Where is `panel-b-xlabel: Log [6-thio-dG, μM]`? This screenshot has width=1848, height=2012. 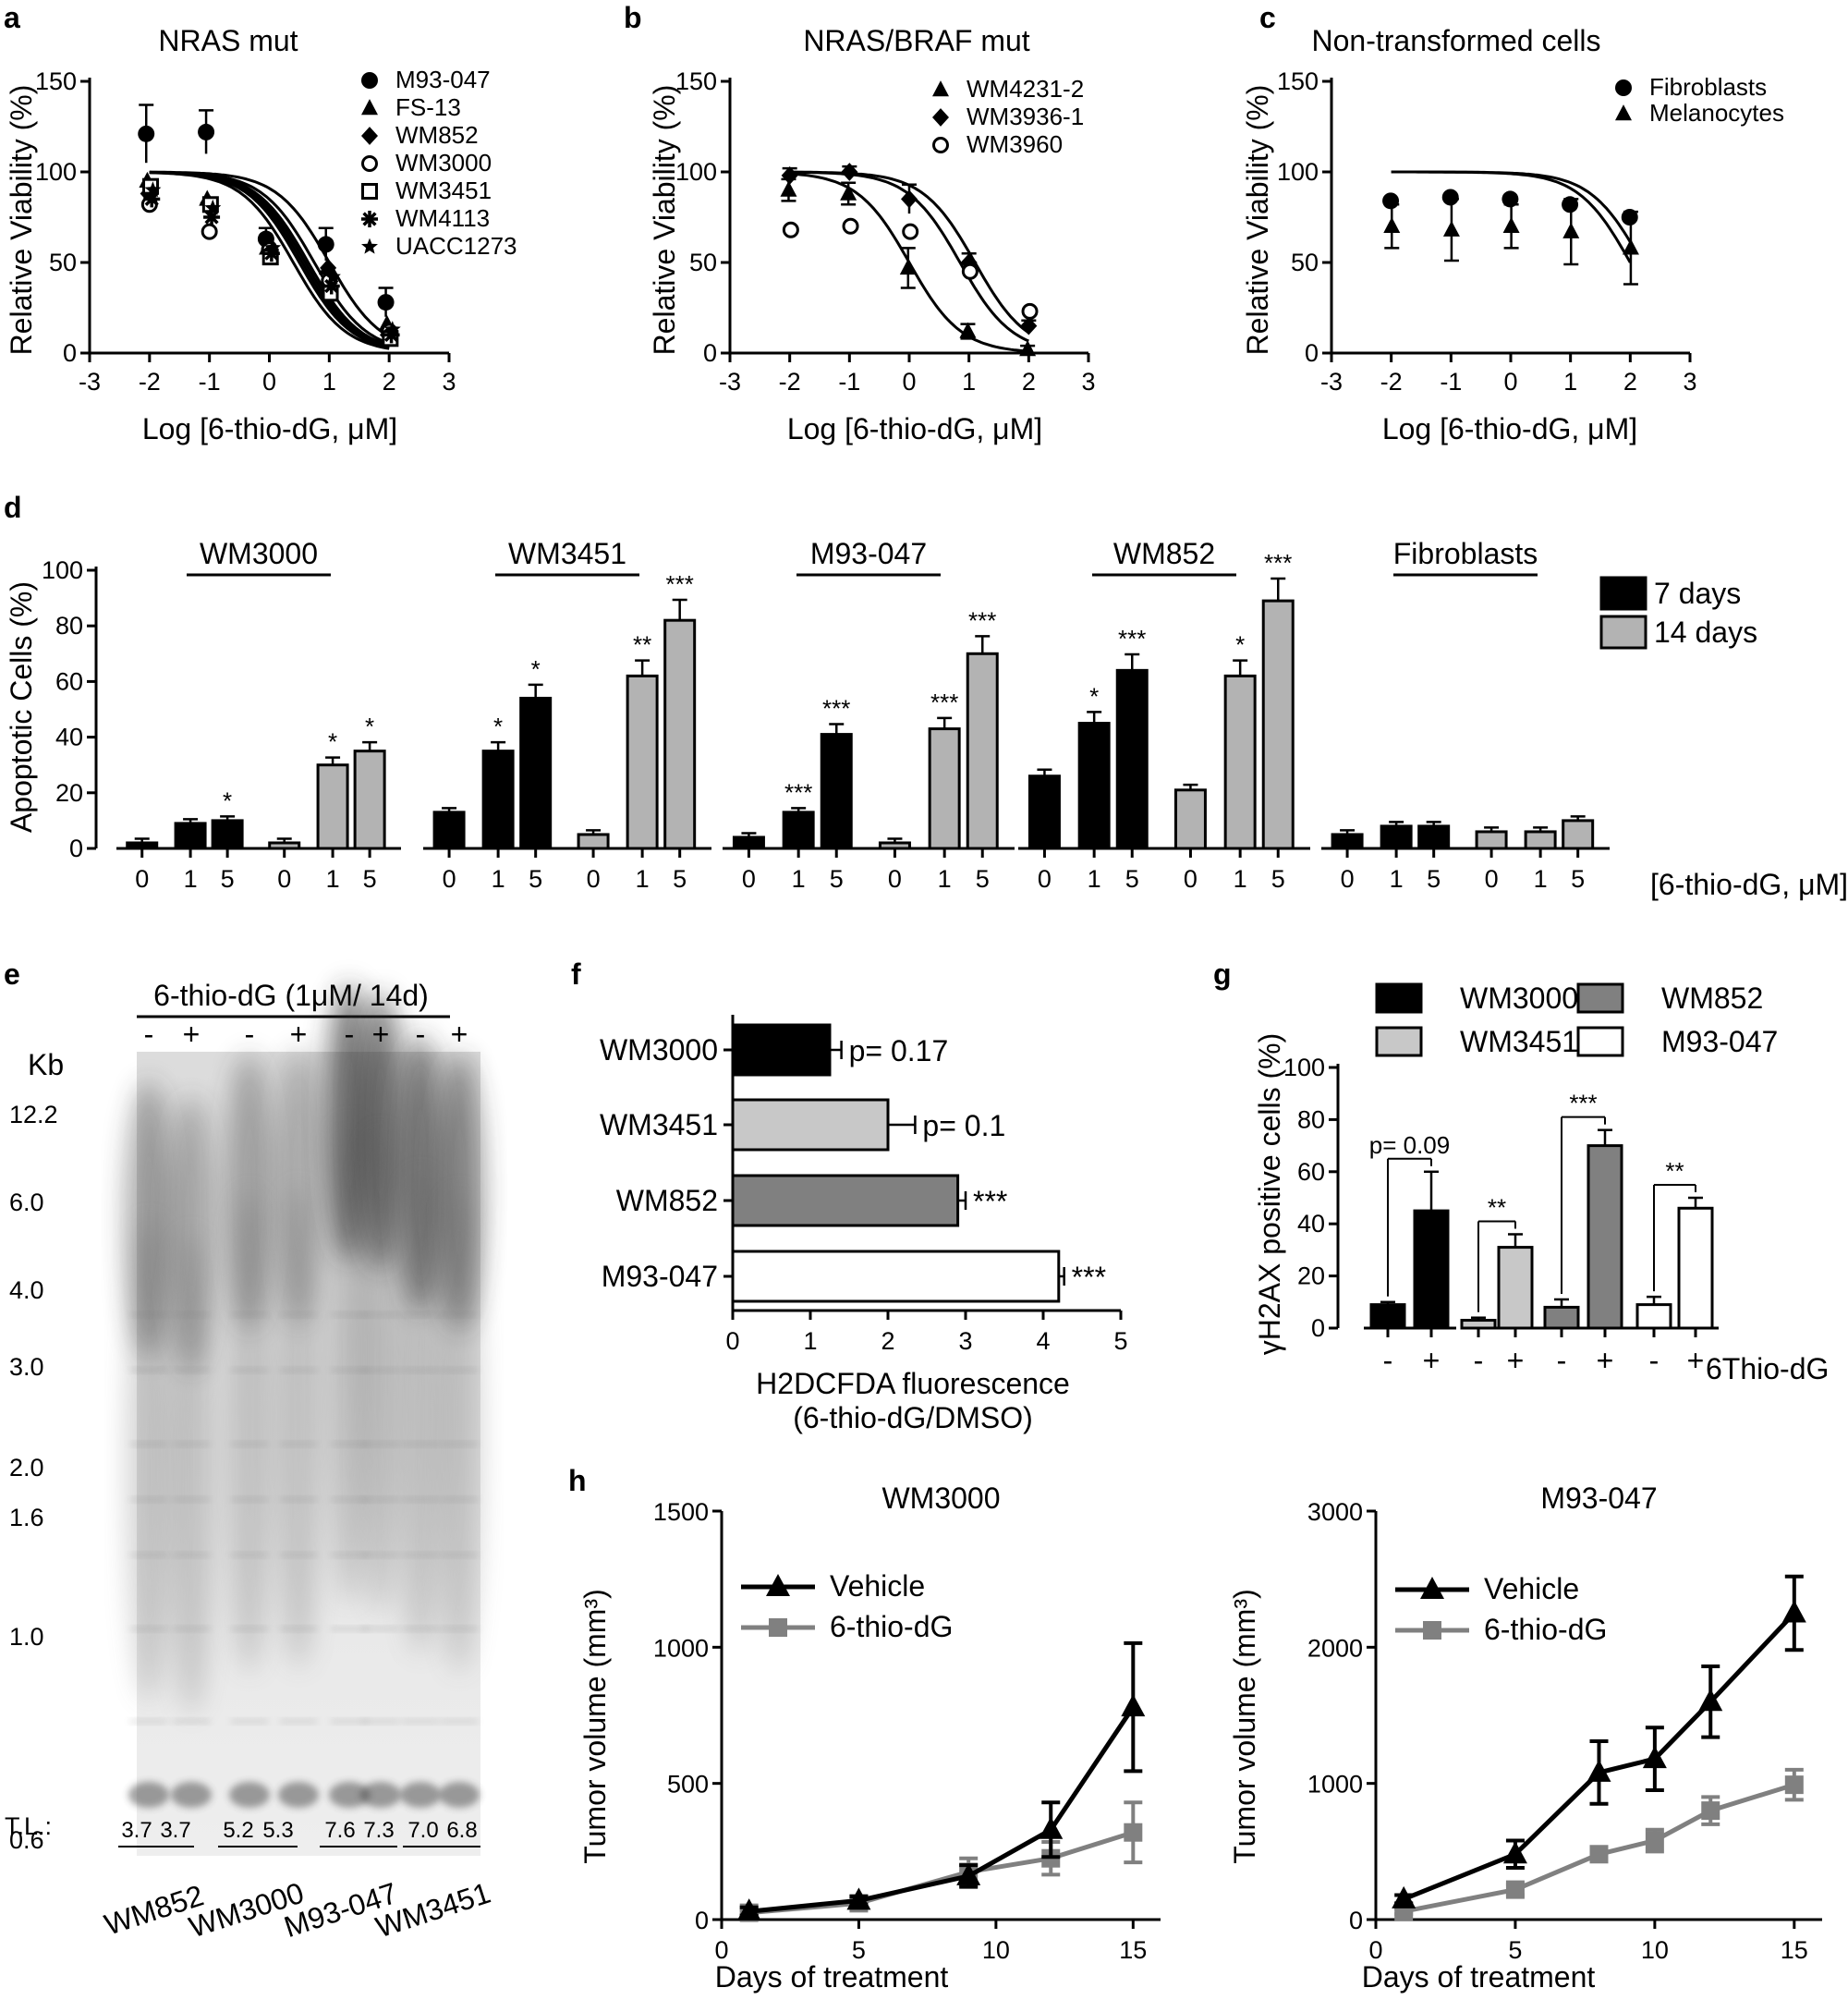 panel-b-xlabel: Log [6-thio-dG, μM] is located at coordinates (914, 428).